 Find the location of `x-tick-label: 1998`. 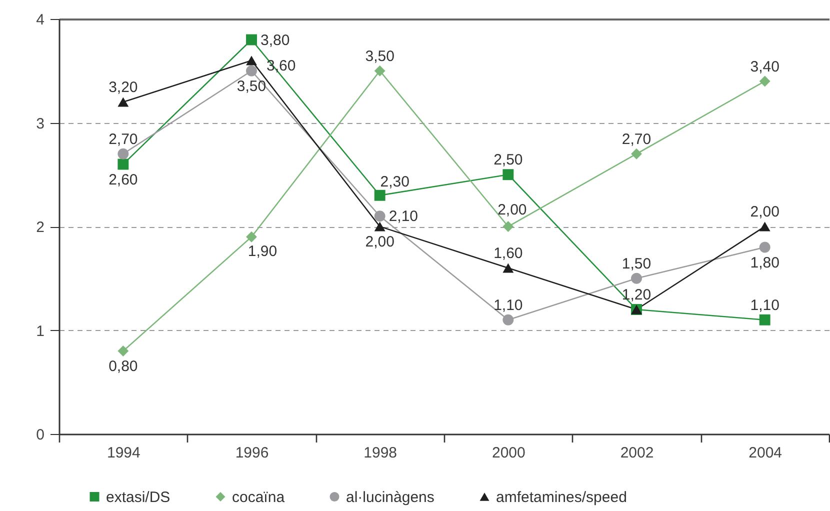

x-tick-label: 1998 is located at coordinates (381, 453).